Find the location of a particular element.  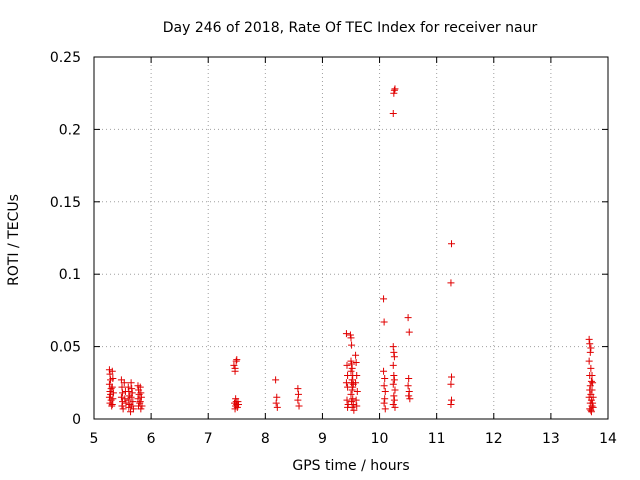

y-tick-label: 0.05 is located at coordinates (65, 348).